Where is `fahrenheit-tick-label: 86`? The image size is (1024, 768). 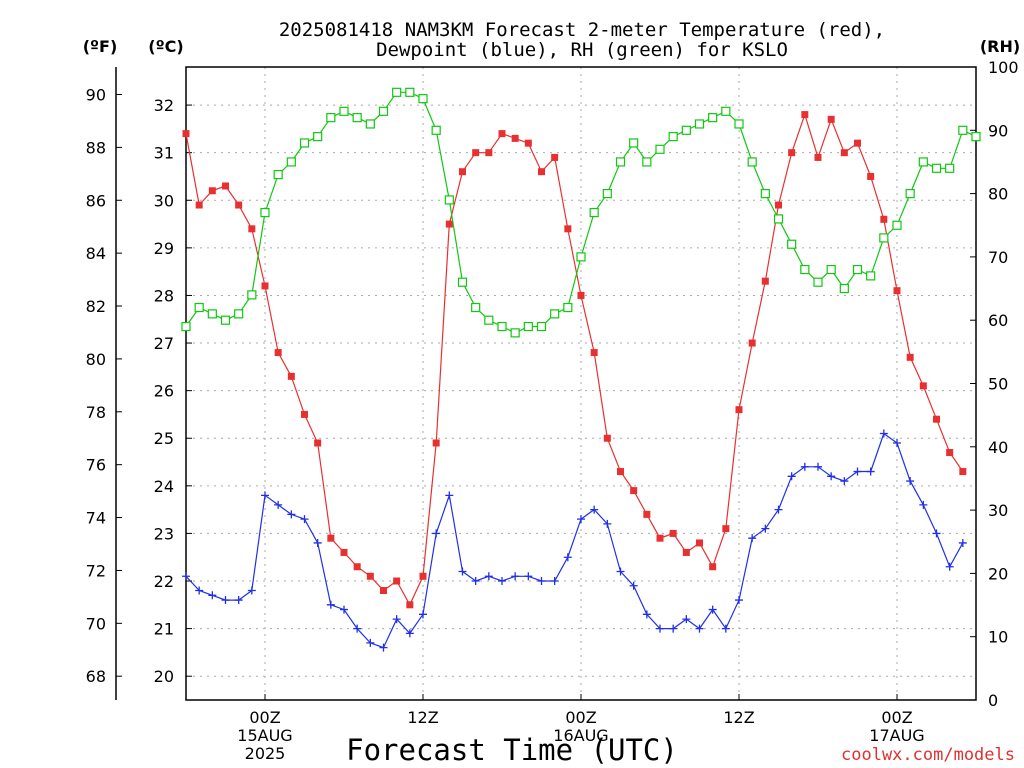
fahrenheit-tick-label: 86 is located at coordinates (96, 200).